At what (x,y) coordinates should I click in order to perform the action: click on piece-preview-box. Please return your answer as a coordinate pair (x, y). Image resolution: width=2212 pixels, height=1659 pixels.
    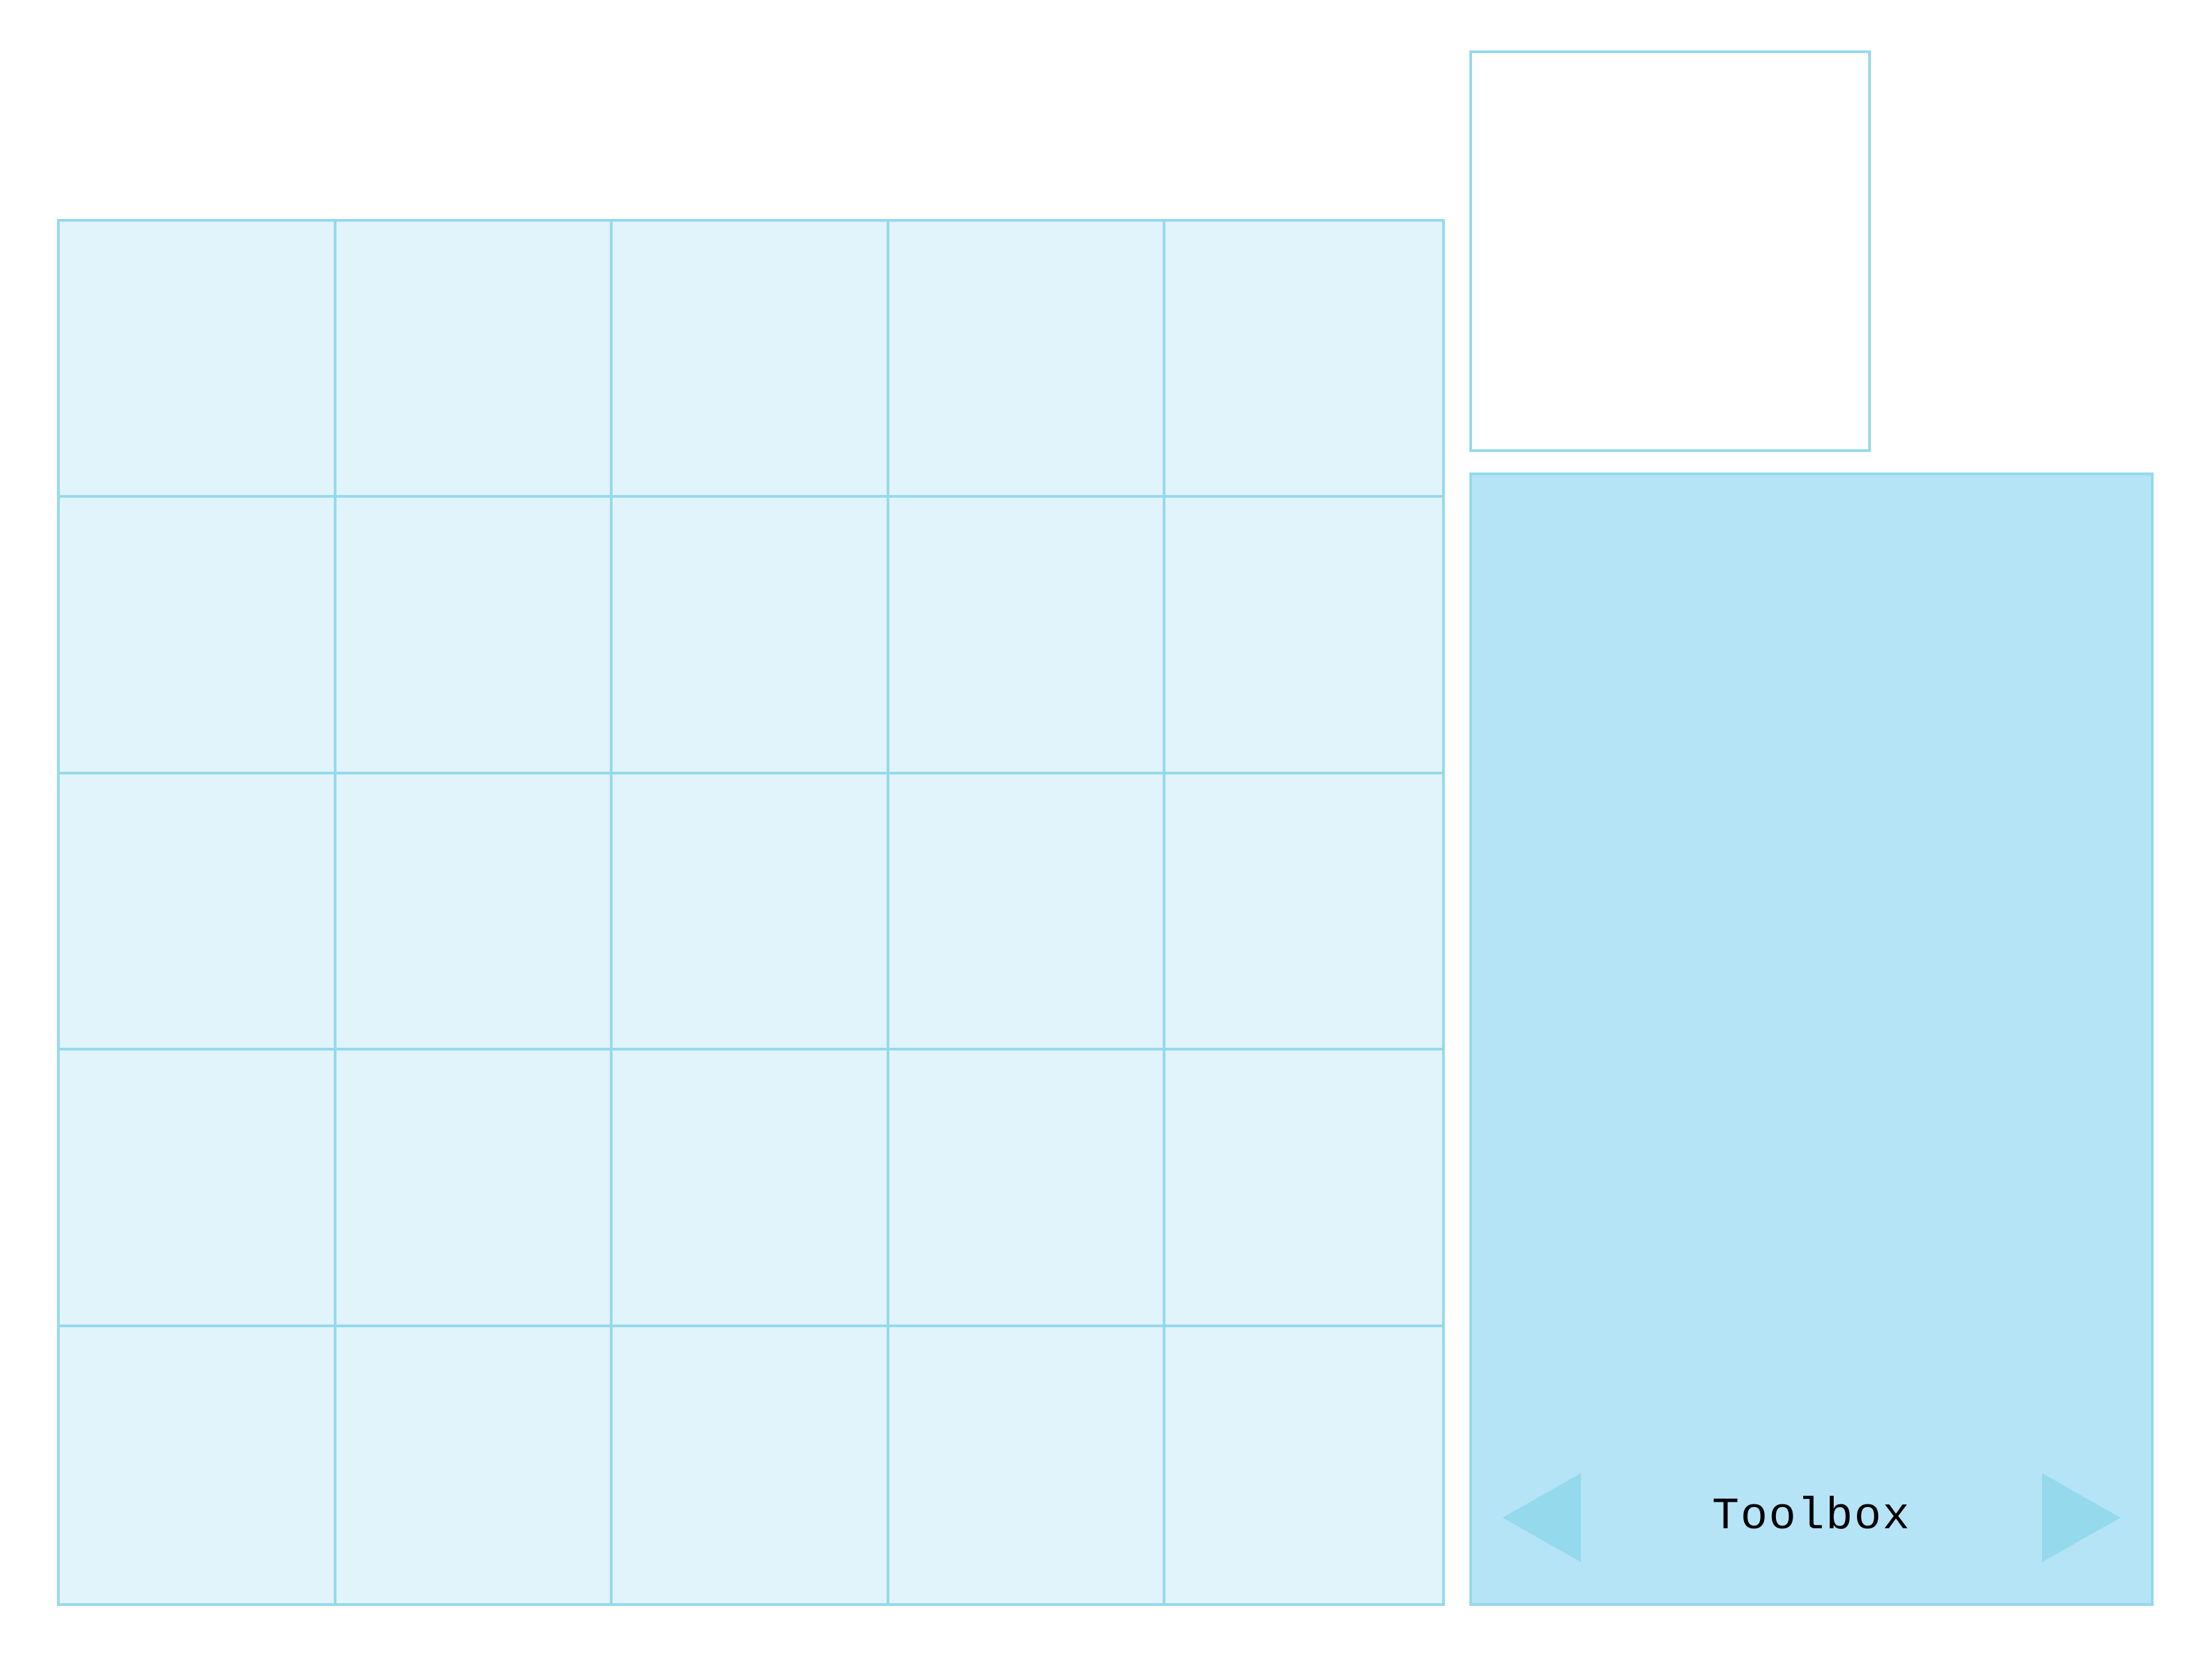
    Looking at the image, I should click on (1670, 251).